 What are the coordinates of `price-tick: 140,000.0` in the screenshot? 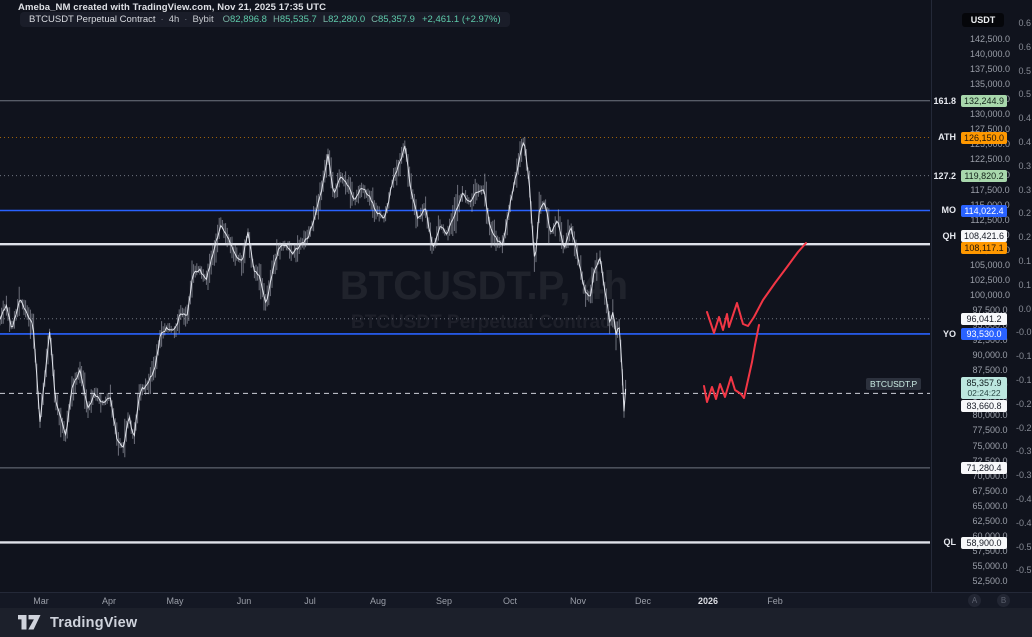 It's located at (990, 54).